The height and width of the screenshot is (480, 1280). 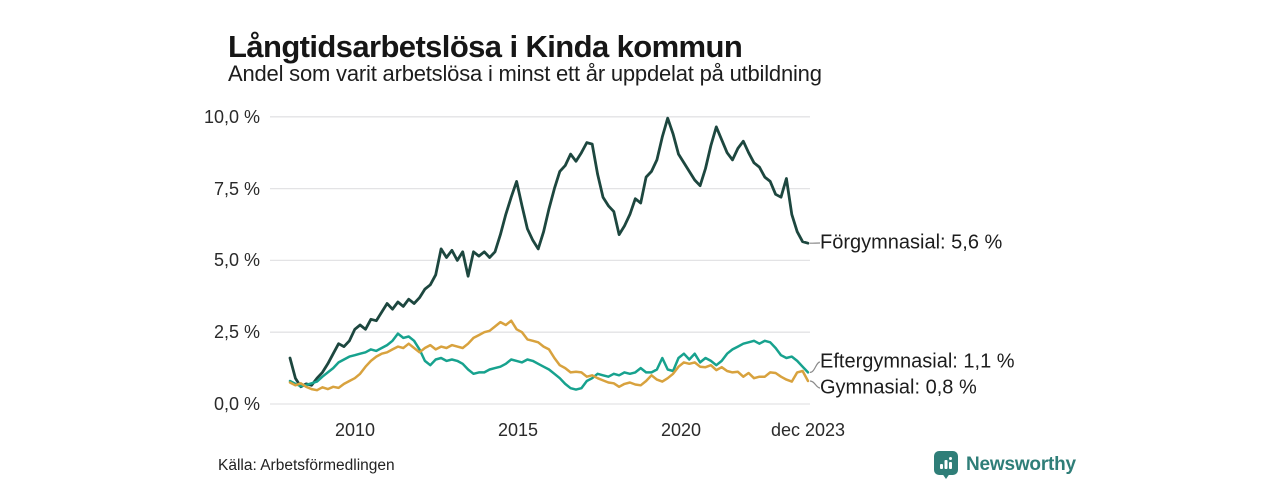 What do you see at coordinates (306, 465) in the screenshot?
I see `source-note: Källa: Arbetsförmedlingen` at bounding box center [306, 465].